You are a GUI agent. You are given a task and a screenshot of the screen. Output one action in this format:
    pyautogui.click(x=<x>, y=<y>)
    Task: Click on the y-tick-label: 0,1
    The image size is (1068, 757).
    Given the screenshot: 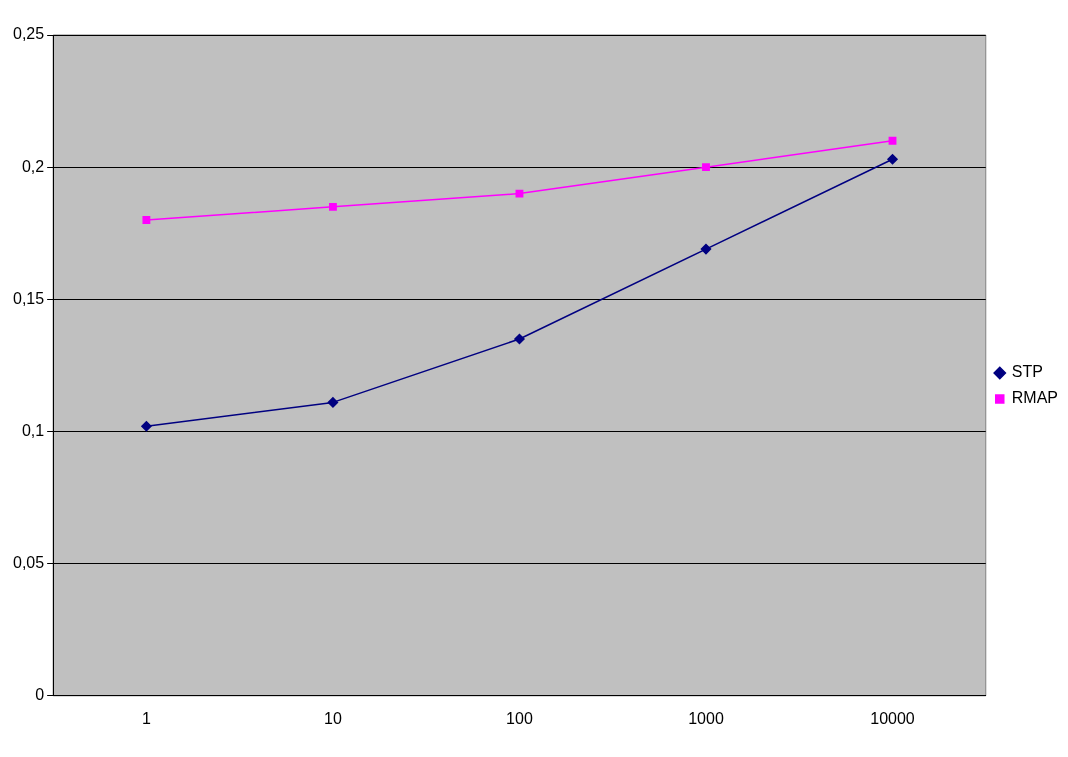 What is the action you would take?
    pyautogui.click(x=33, y=430)
    